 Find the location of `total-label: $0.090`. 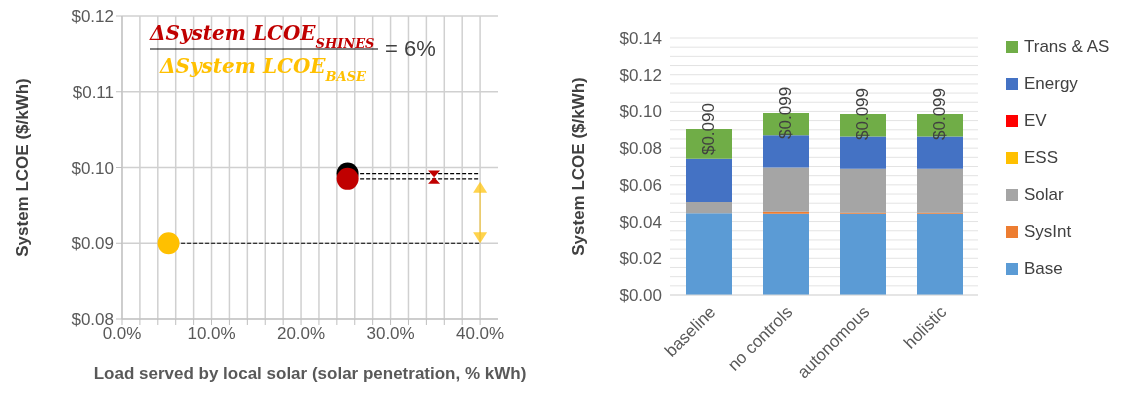

total-label: $0.090 is located at coordinates (709, 129).